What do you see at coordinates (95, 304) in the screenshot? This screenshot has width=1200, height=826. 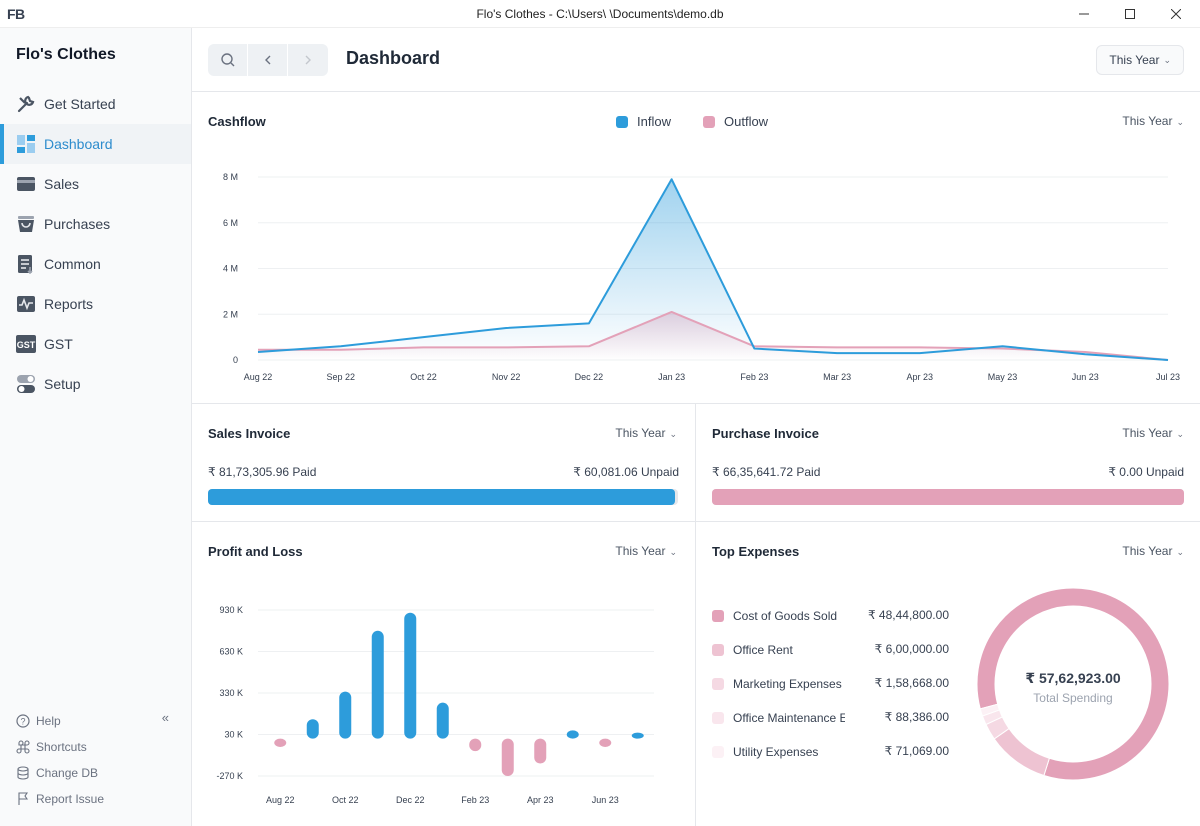 I see `sidebar-item-reports: Reports` at bounding box center [95, 304].